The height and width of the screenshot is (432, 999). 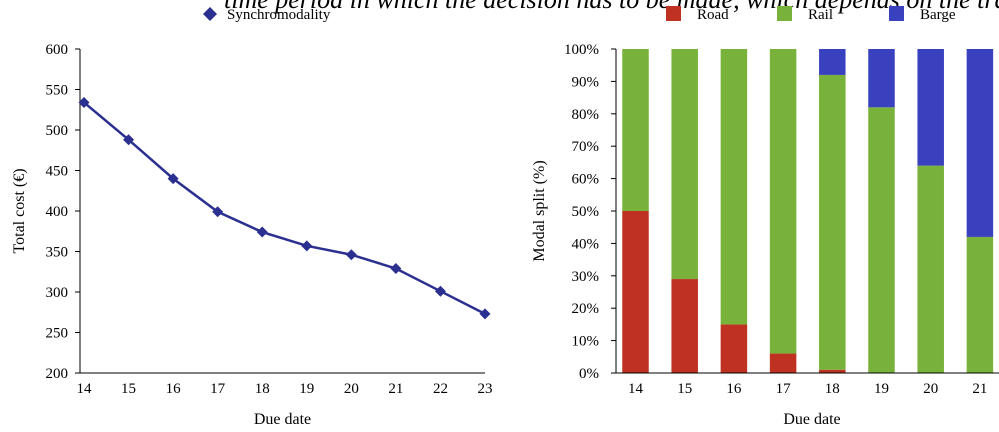 What do you see at coordinates (586, 115) in the screenshot?
I see `bar-chart-y-tick-label: 80%` at bounding box center [586, 115].